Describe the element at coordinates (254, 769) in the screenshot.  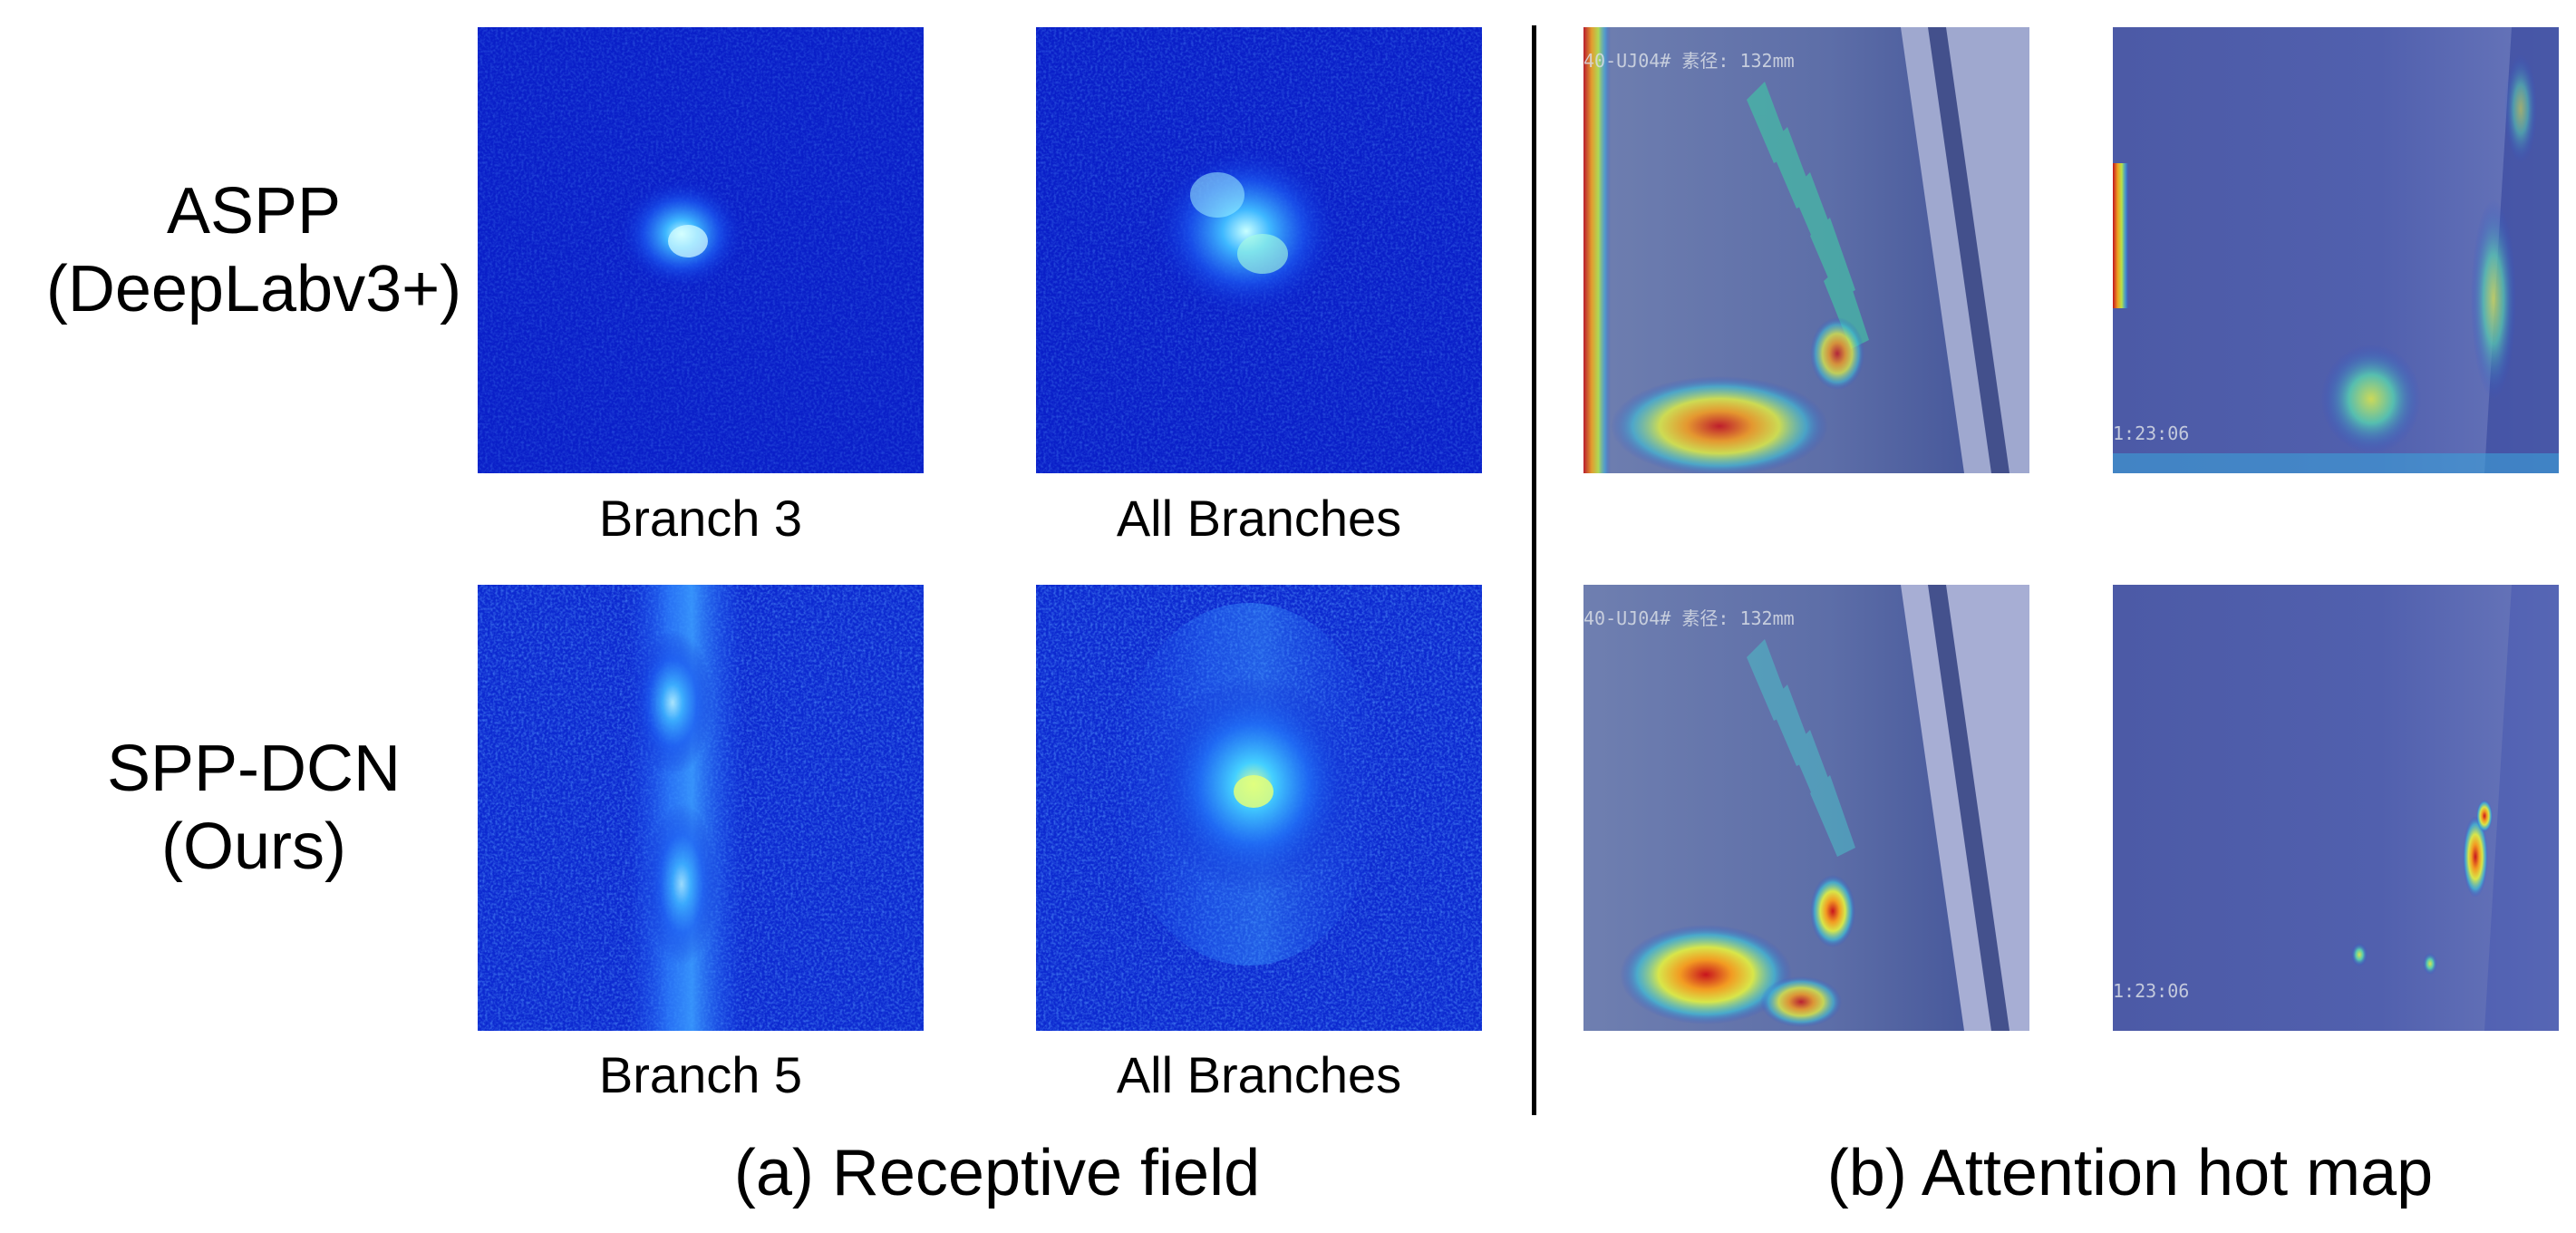
I see `row-label-sppdcn-name: SPP-DCN` at that location.